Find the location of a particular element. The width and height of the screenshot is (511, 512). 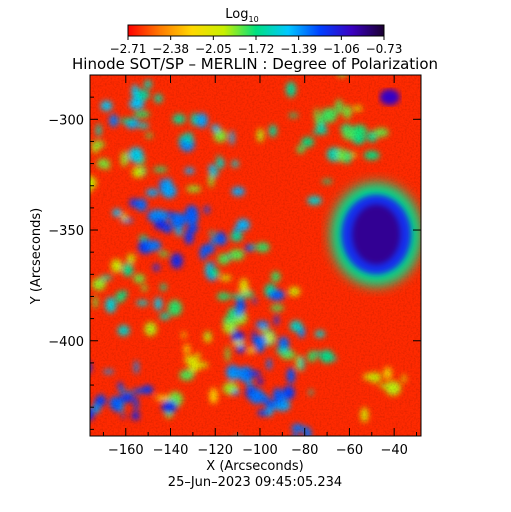

x-tick-label: −60 is located at coordinates (349, 450).